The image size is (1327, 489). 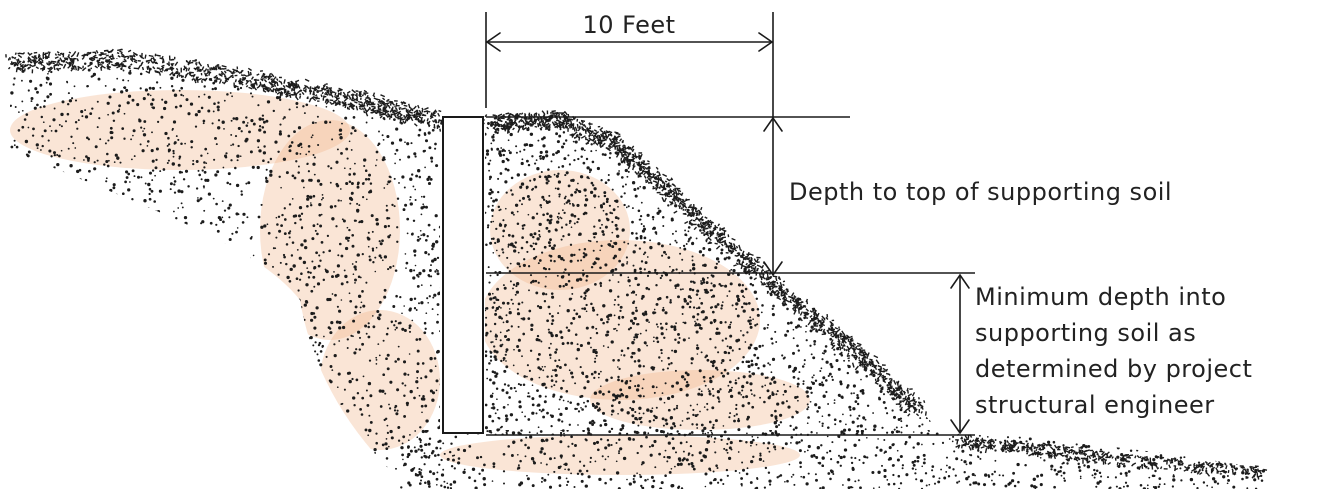 What do you see at coordinates (766, 42) in the screenshot?
I see `arrow-right-icon` at bounding box center [766, 42].